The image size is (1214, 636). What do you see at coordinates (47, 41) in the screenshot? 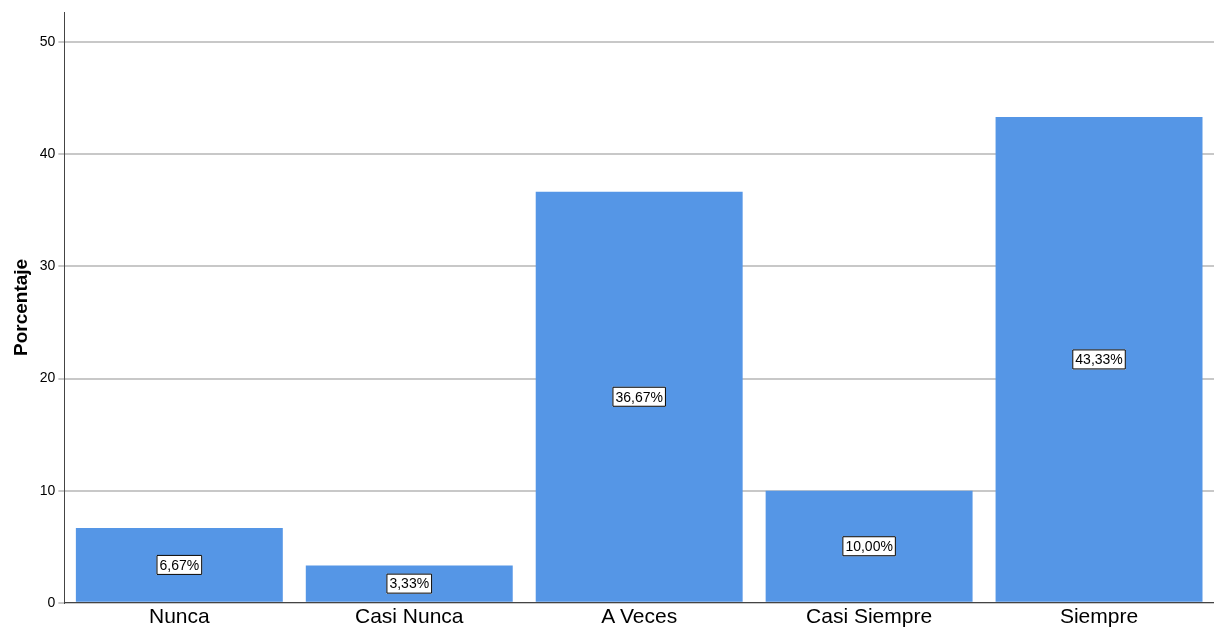
I see `y-tick-label: 50` at bounding box center [47, 41].